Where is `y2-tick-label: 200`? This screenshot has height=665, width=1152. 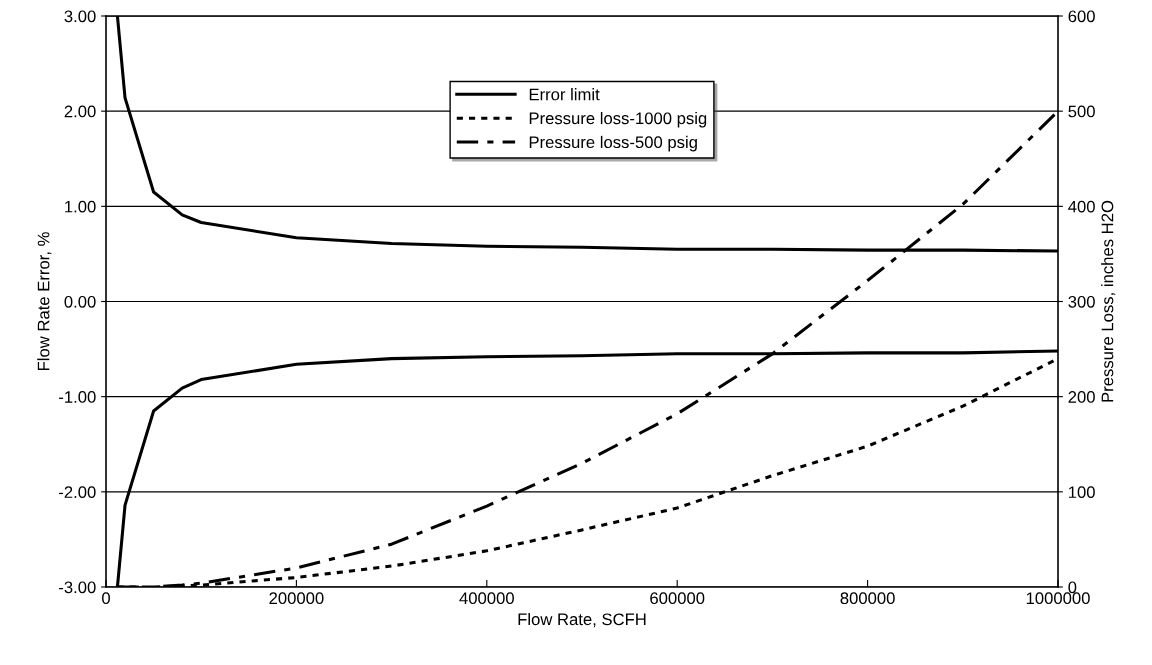 y2-tick-label: 200 is located at coordinates (1081, 397).